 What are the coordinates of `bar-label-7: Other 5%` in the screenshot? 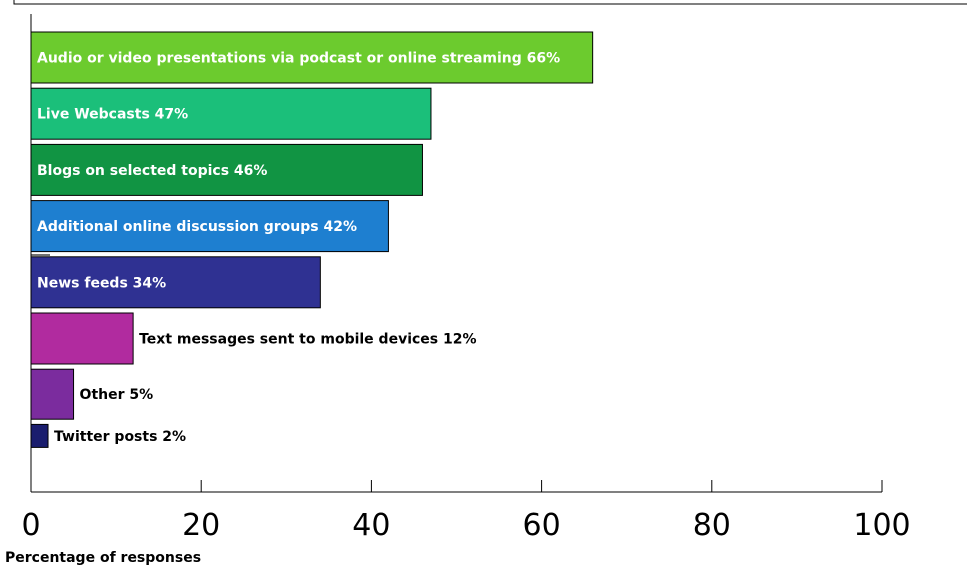 It's located at (117, 395).